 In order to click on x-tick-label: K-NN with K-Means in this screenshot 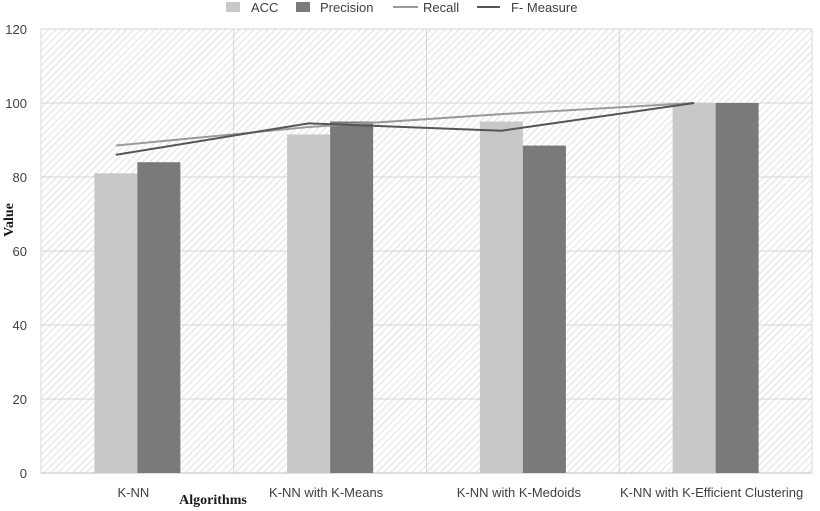, I will do `click(326, 492)`.